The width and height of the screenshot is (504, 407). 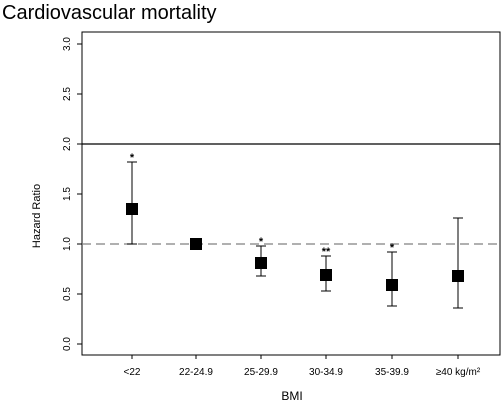 What do you see at coordinates (132, 372) in the screenshot?
I see `x-tick-label: <22` at bounding box center [132, 372].